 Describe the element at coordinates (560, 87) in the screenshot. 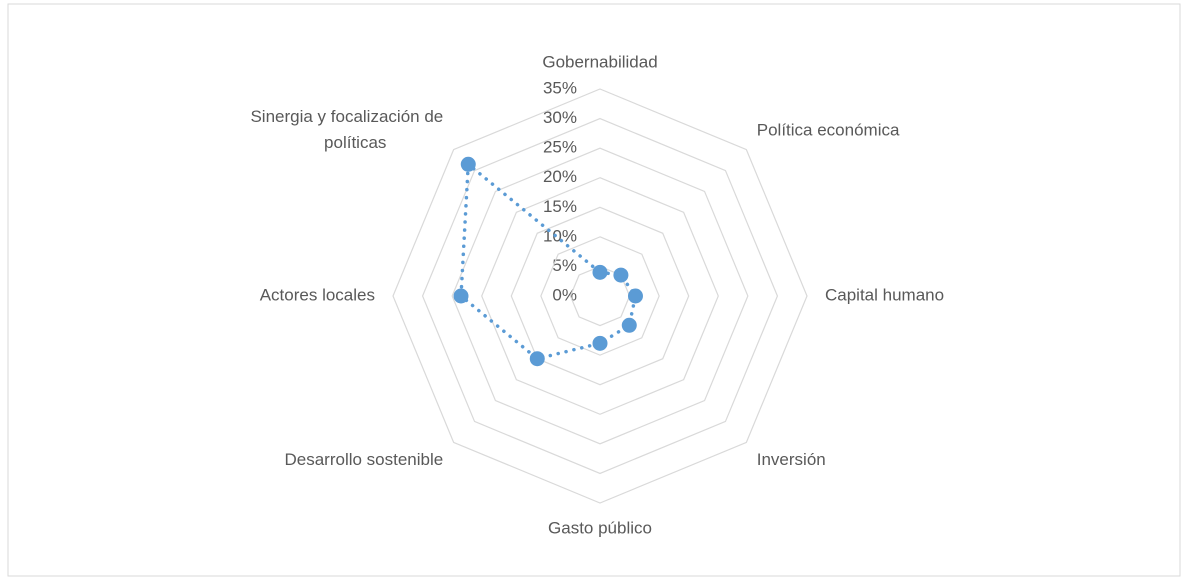

I see `y-tick-label: 35%` at that location.